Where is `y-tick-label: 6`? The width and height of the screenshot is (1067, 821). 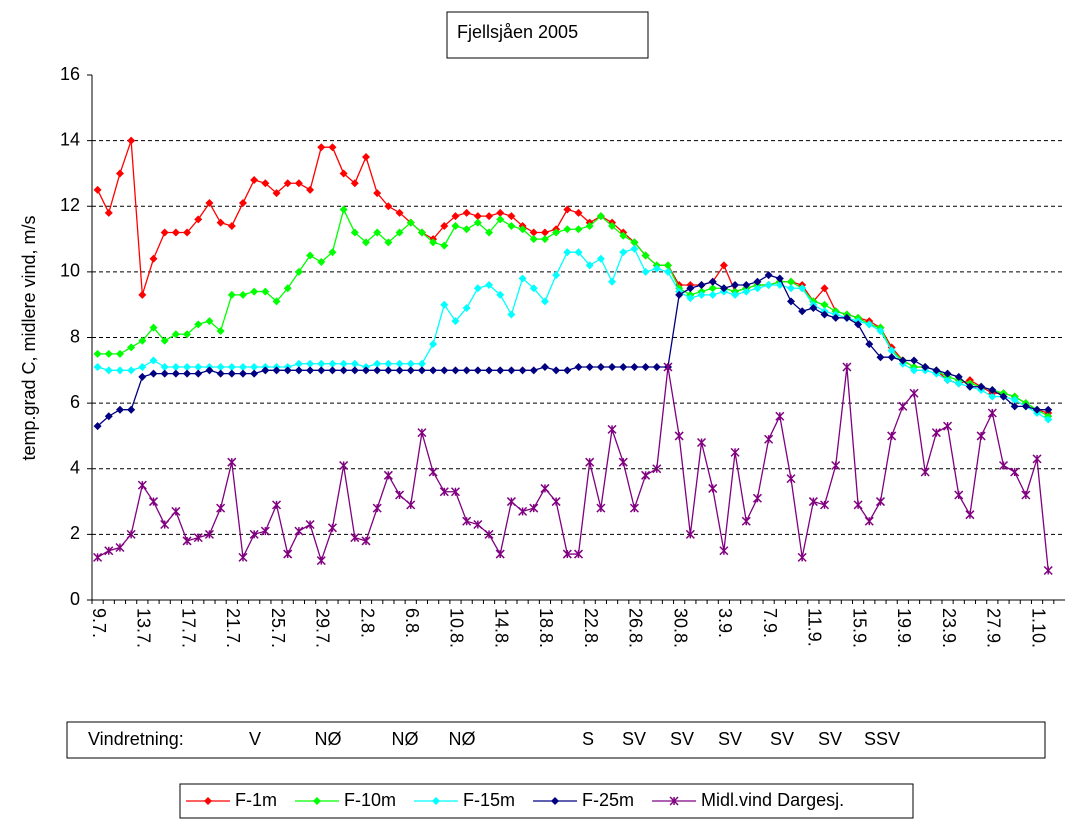 y-tick-label: 6 is located at coordinates (75, 402).